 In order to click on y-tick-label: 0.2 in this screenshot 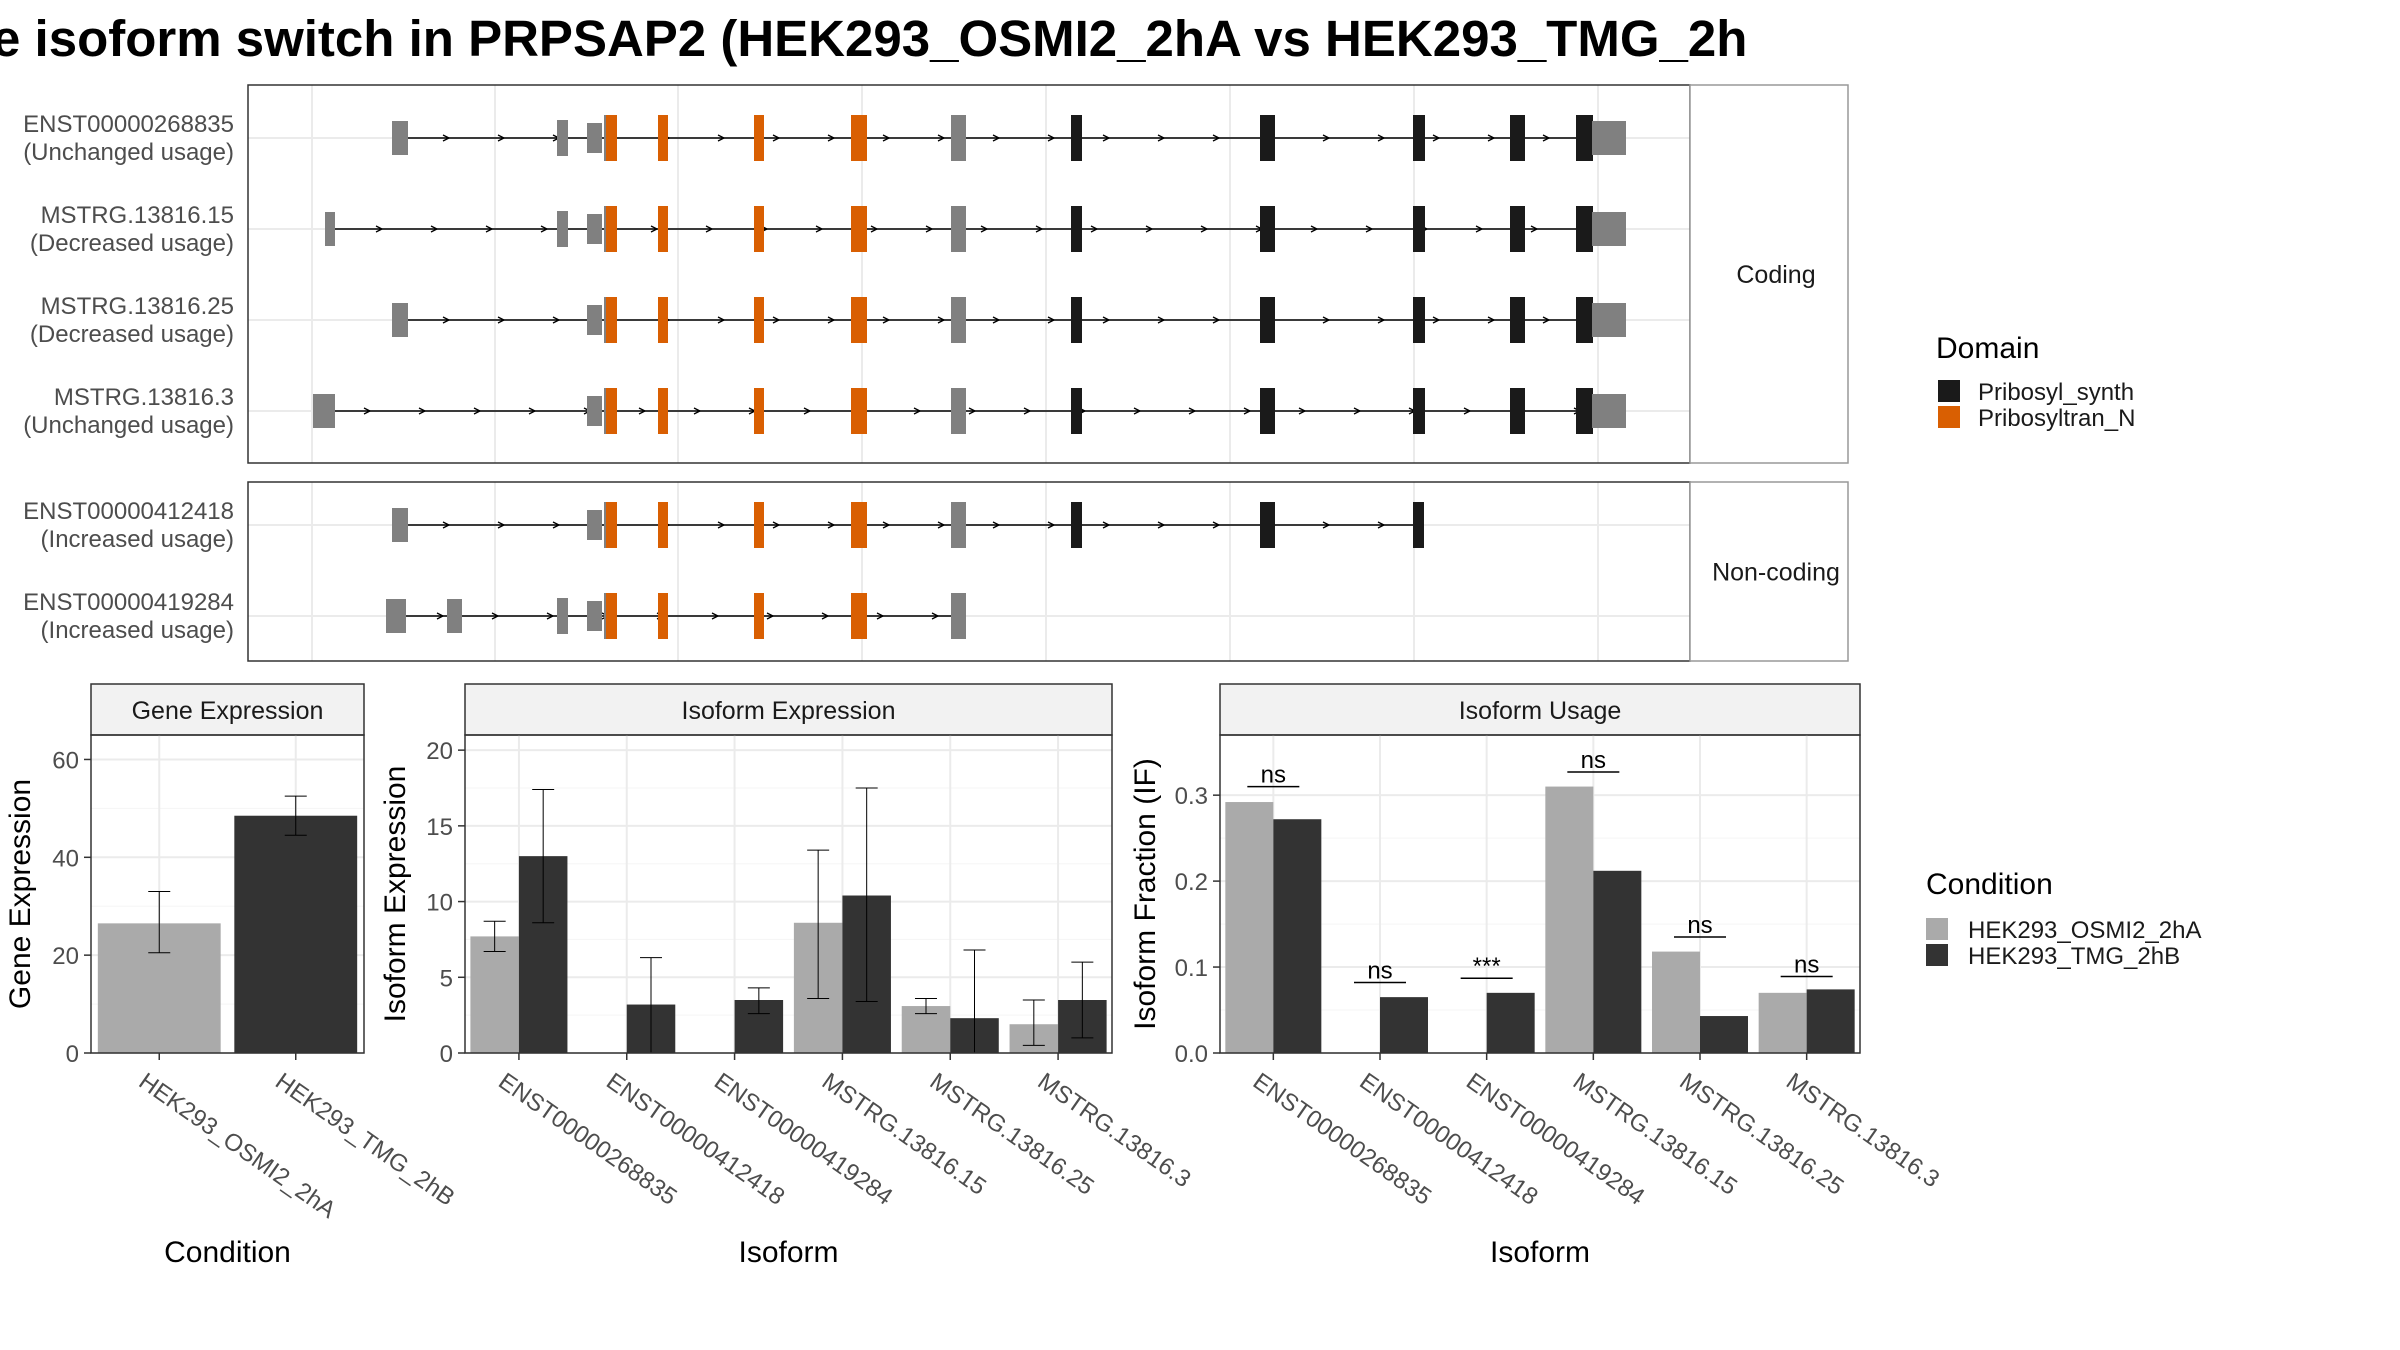, I will do `click(1191, 882)`.